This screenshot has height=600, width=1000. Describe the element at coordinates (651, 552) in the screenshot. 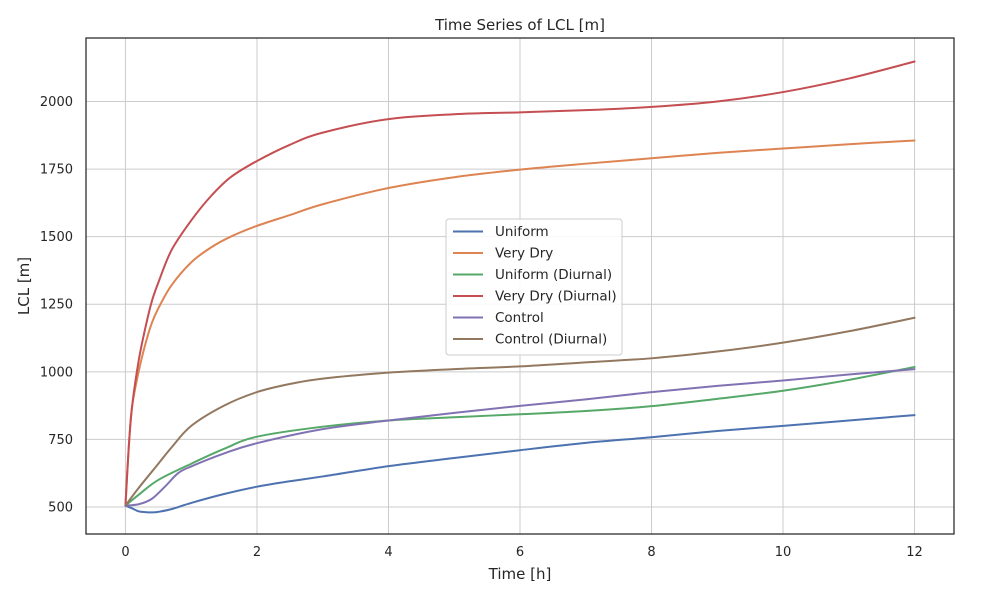

I see `x-tick-label: 8` at that location.